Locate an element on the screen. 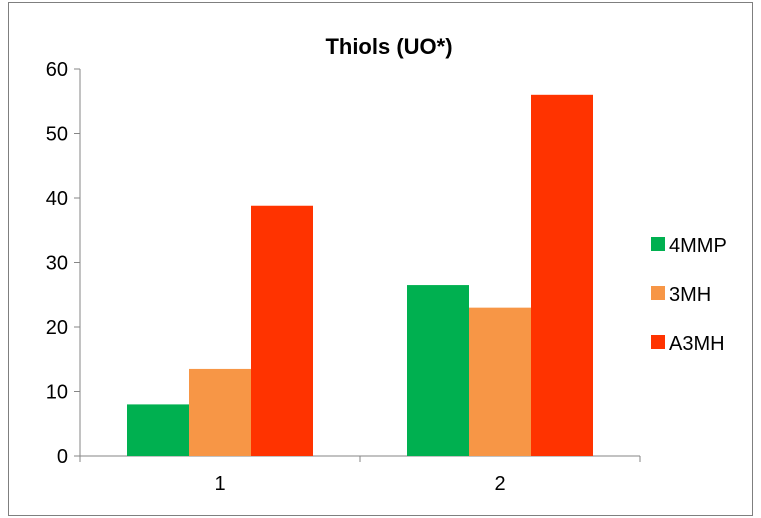 The width and height of the screenshot is (761, 518). legend-swatch-a3mh is located at coordinates (658, 342).